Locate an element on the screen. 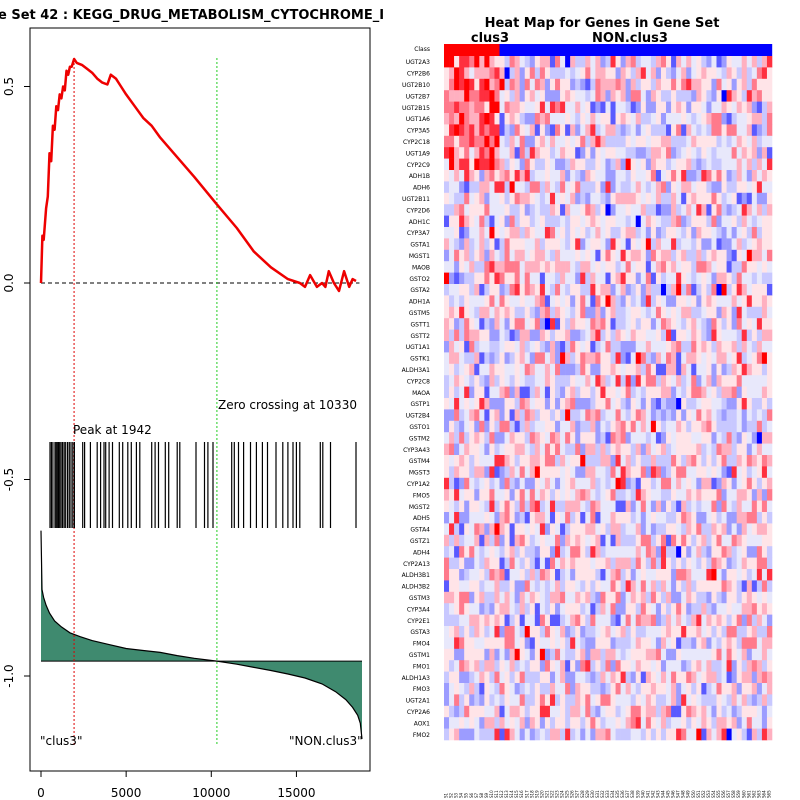  gene-label: CYP3A4 is located at coordinates (418, 609).